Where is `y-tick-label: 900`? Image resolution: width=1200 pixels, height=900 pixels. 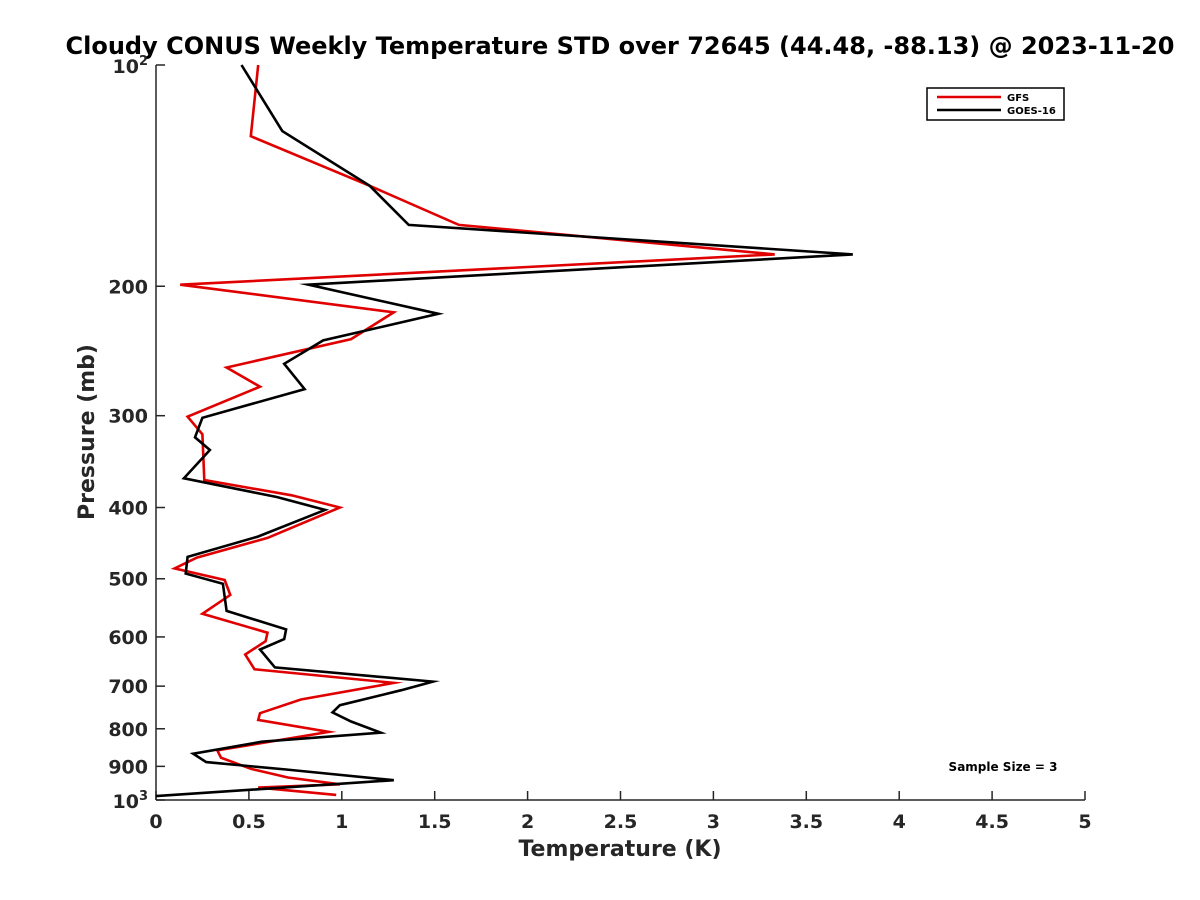
y-tick-label: 900 is located at coordinates (128, 767).